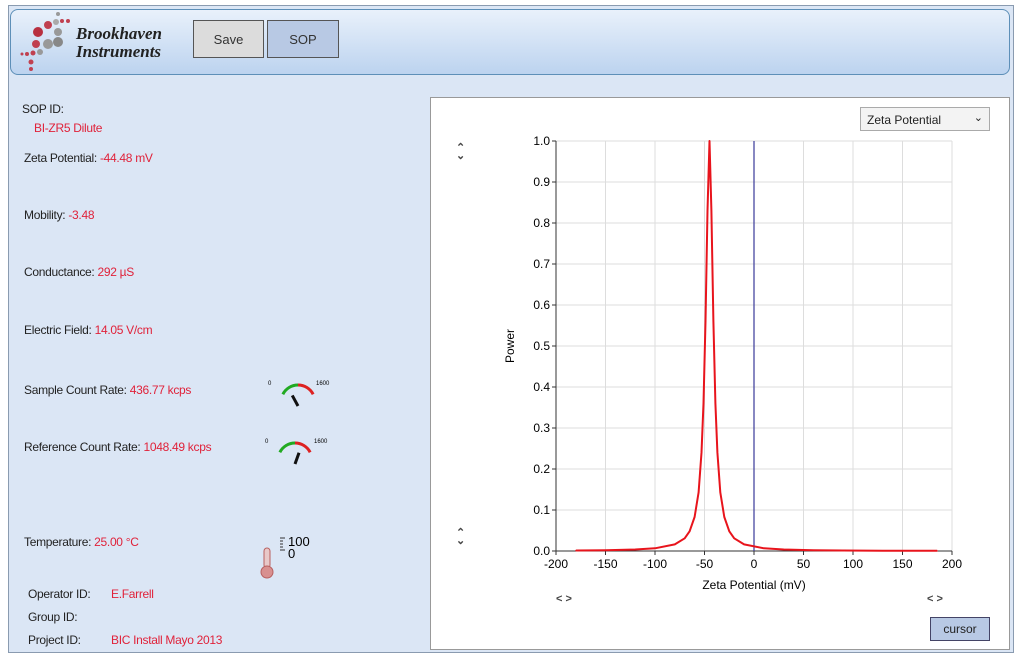  What do you see at coordinates (285, 556) in the screenshot?
I see `thermometer-icon: 100 0` at bounding box center [285, 556].